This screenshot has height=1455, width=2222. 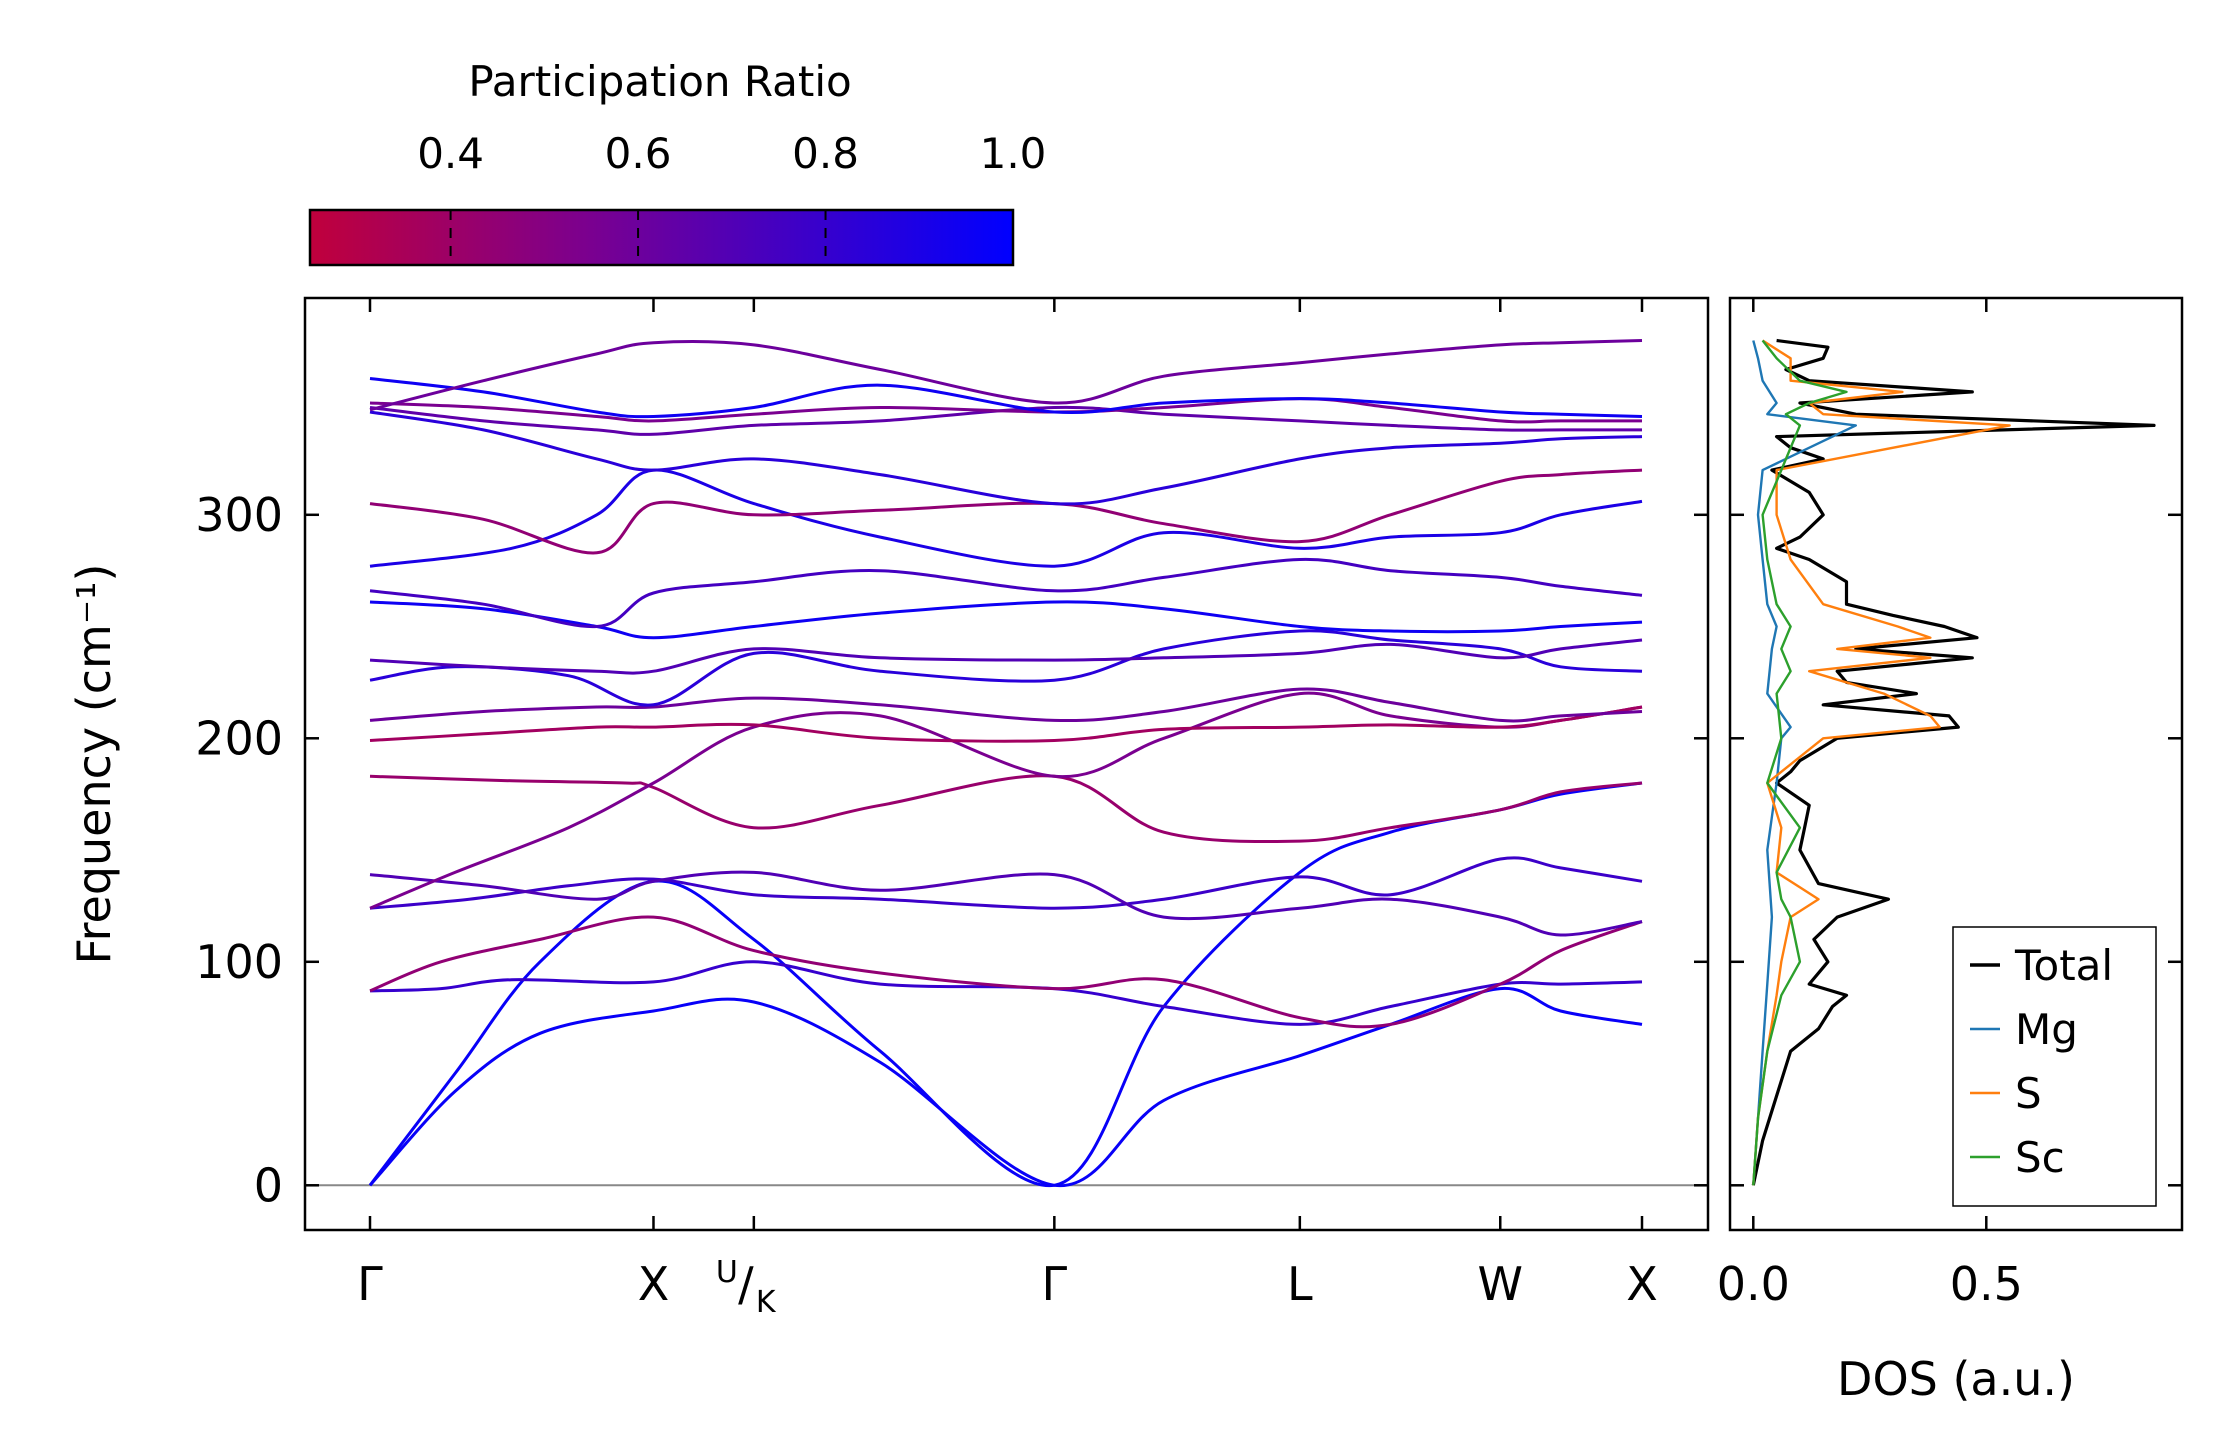 What do you see at coordinates (1986, 1284) in the screenshot?
I see `dos-x-tick-label: 0.5` at bounding box center [1986, 1284].